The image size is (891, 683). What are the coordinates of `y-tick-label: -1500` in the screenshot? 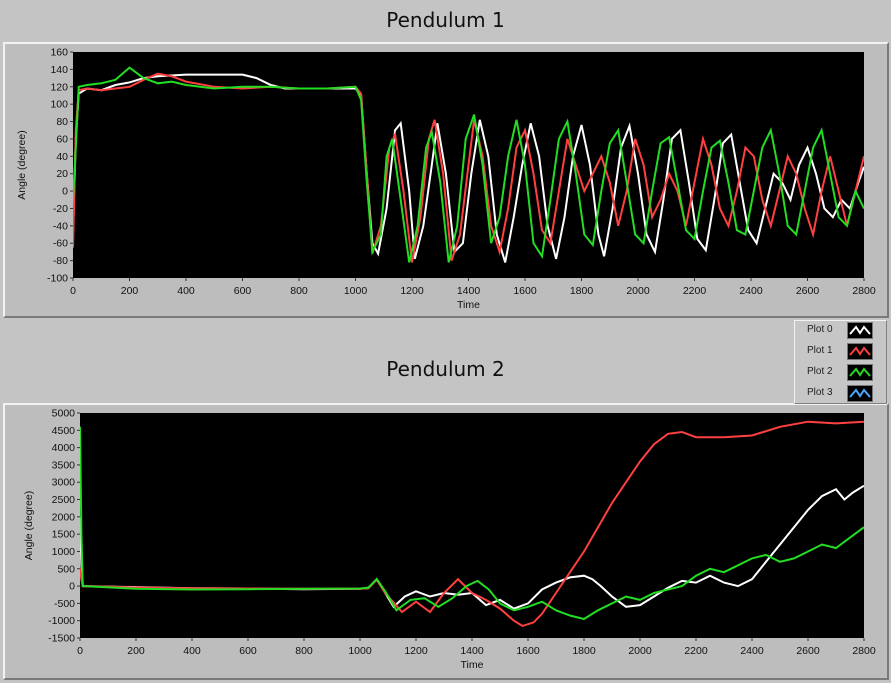 It's located at (61, 639).